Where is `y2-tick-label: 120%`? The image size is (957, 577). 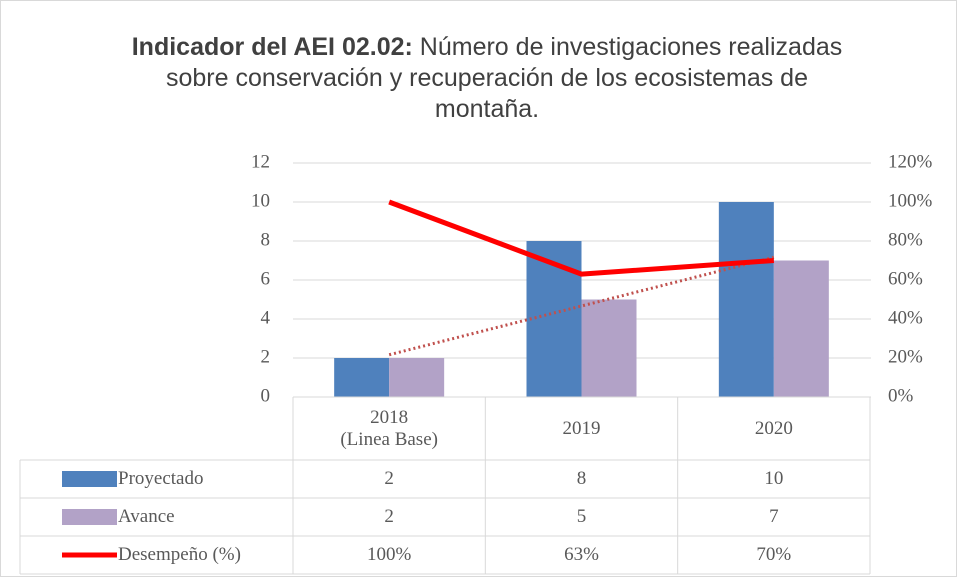 y2-tick-label: 120% is located at coordinates (910, 161).